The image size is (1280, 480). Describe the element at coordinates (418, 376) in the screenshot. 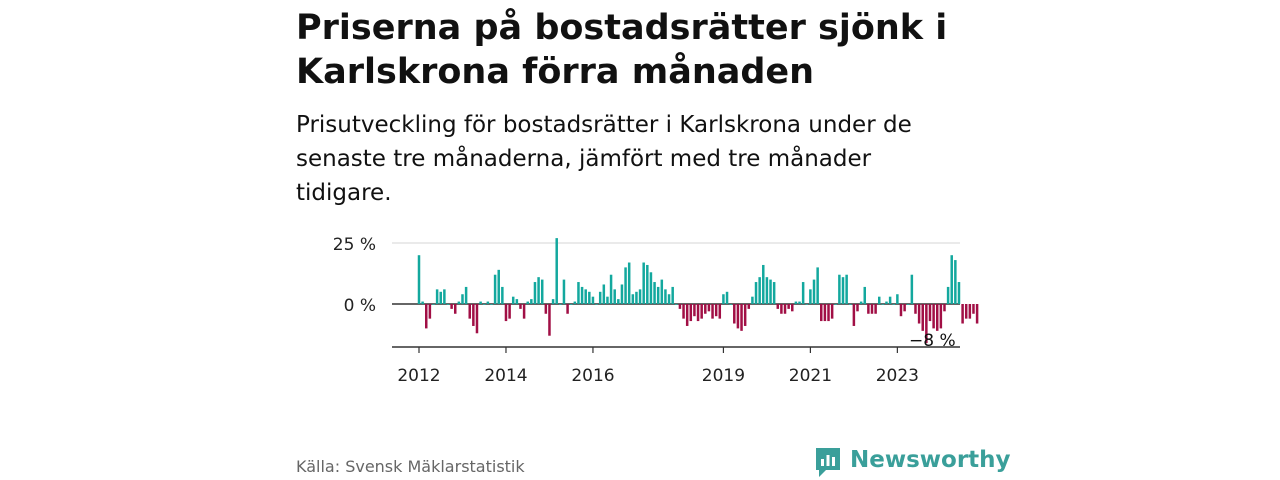

I see `x-tick-label: 2012` at that location.